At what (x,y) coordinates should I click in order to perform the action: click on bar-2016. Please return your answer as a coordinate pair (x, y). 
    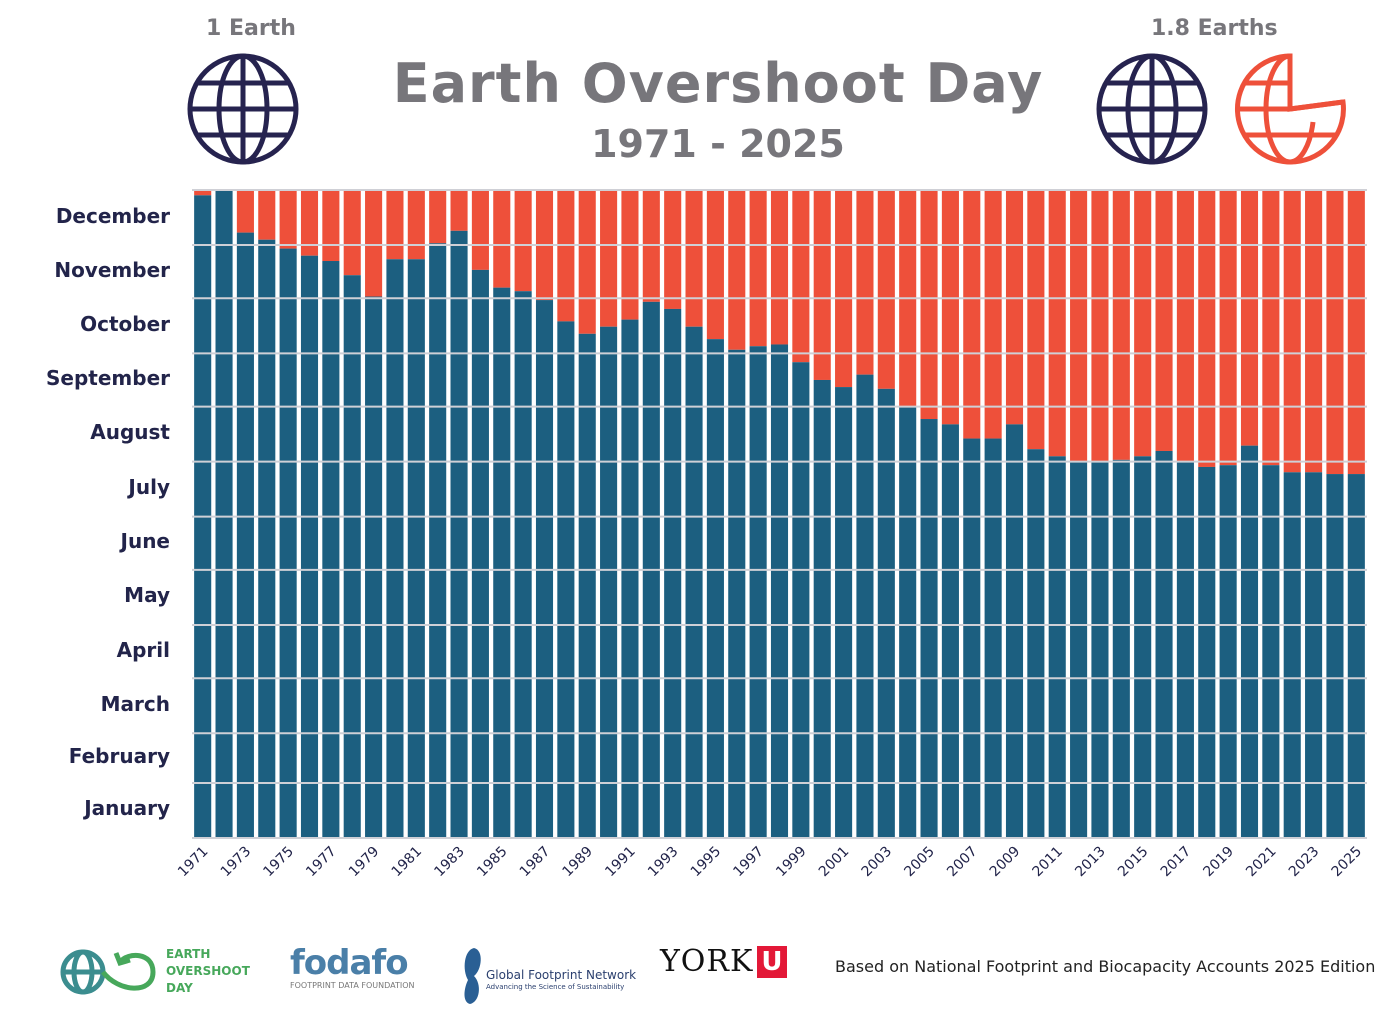
    Looking at the image, I should click on (1164, 644).